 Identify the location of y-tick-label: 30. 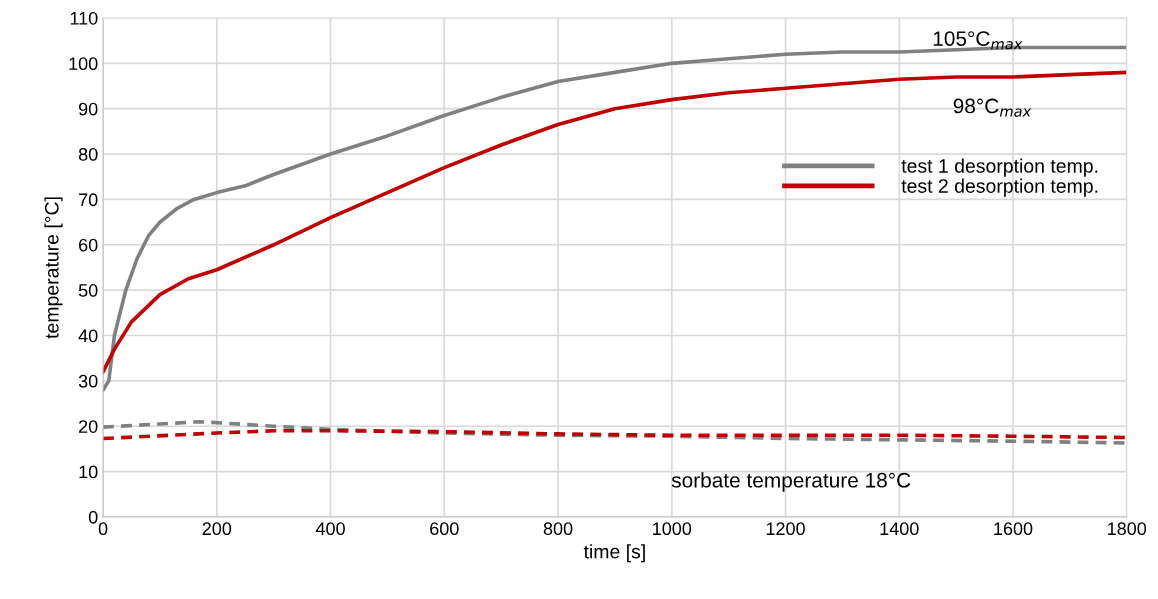
(88, 381).